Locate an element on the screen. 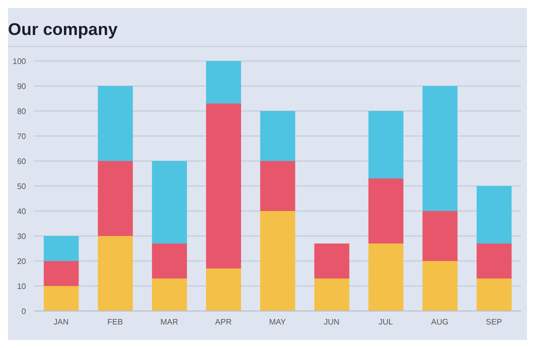 The width and height of the screenshot is (535, 348). y-tick-label: 40 is located at coordinates (22, 211).